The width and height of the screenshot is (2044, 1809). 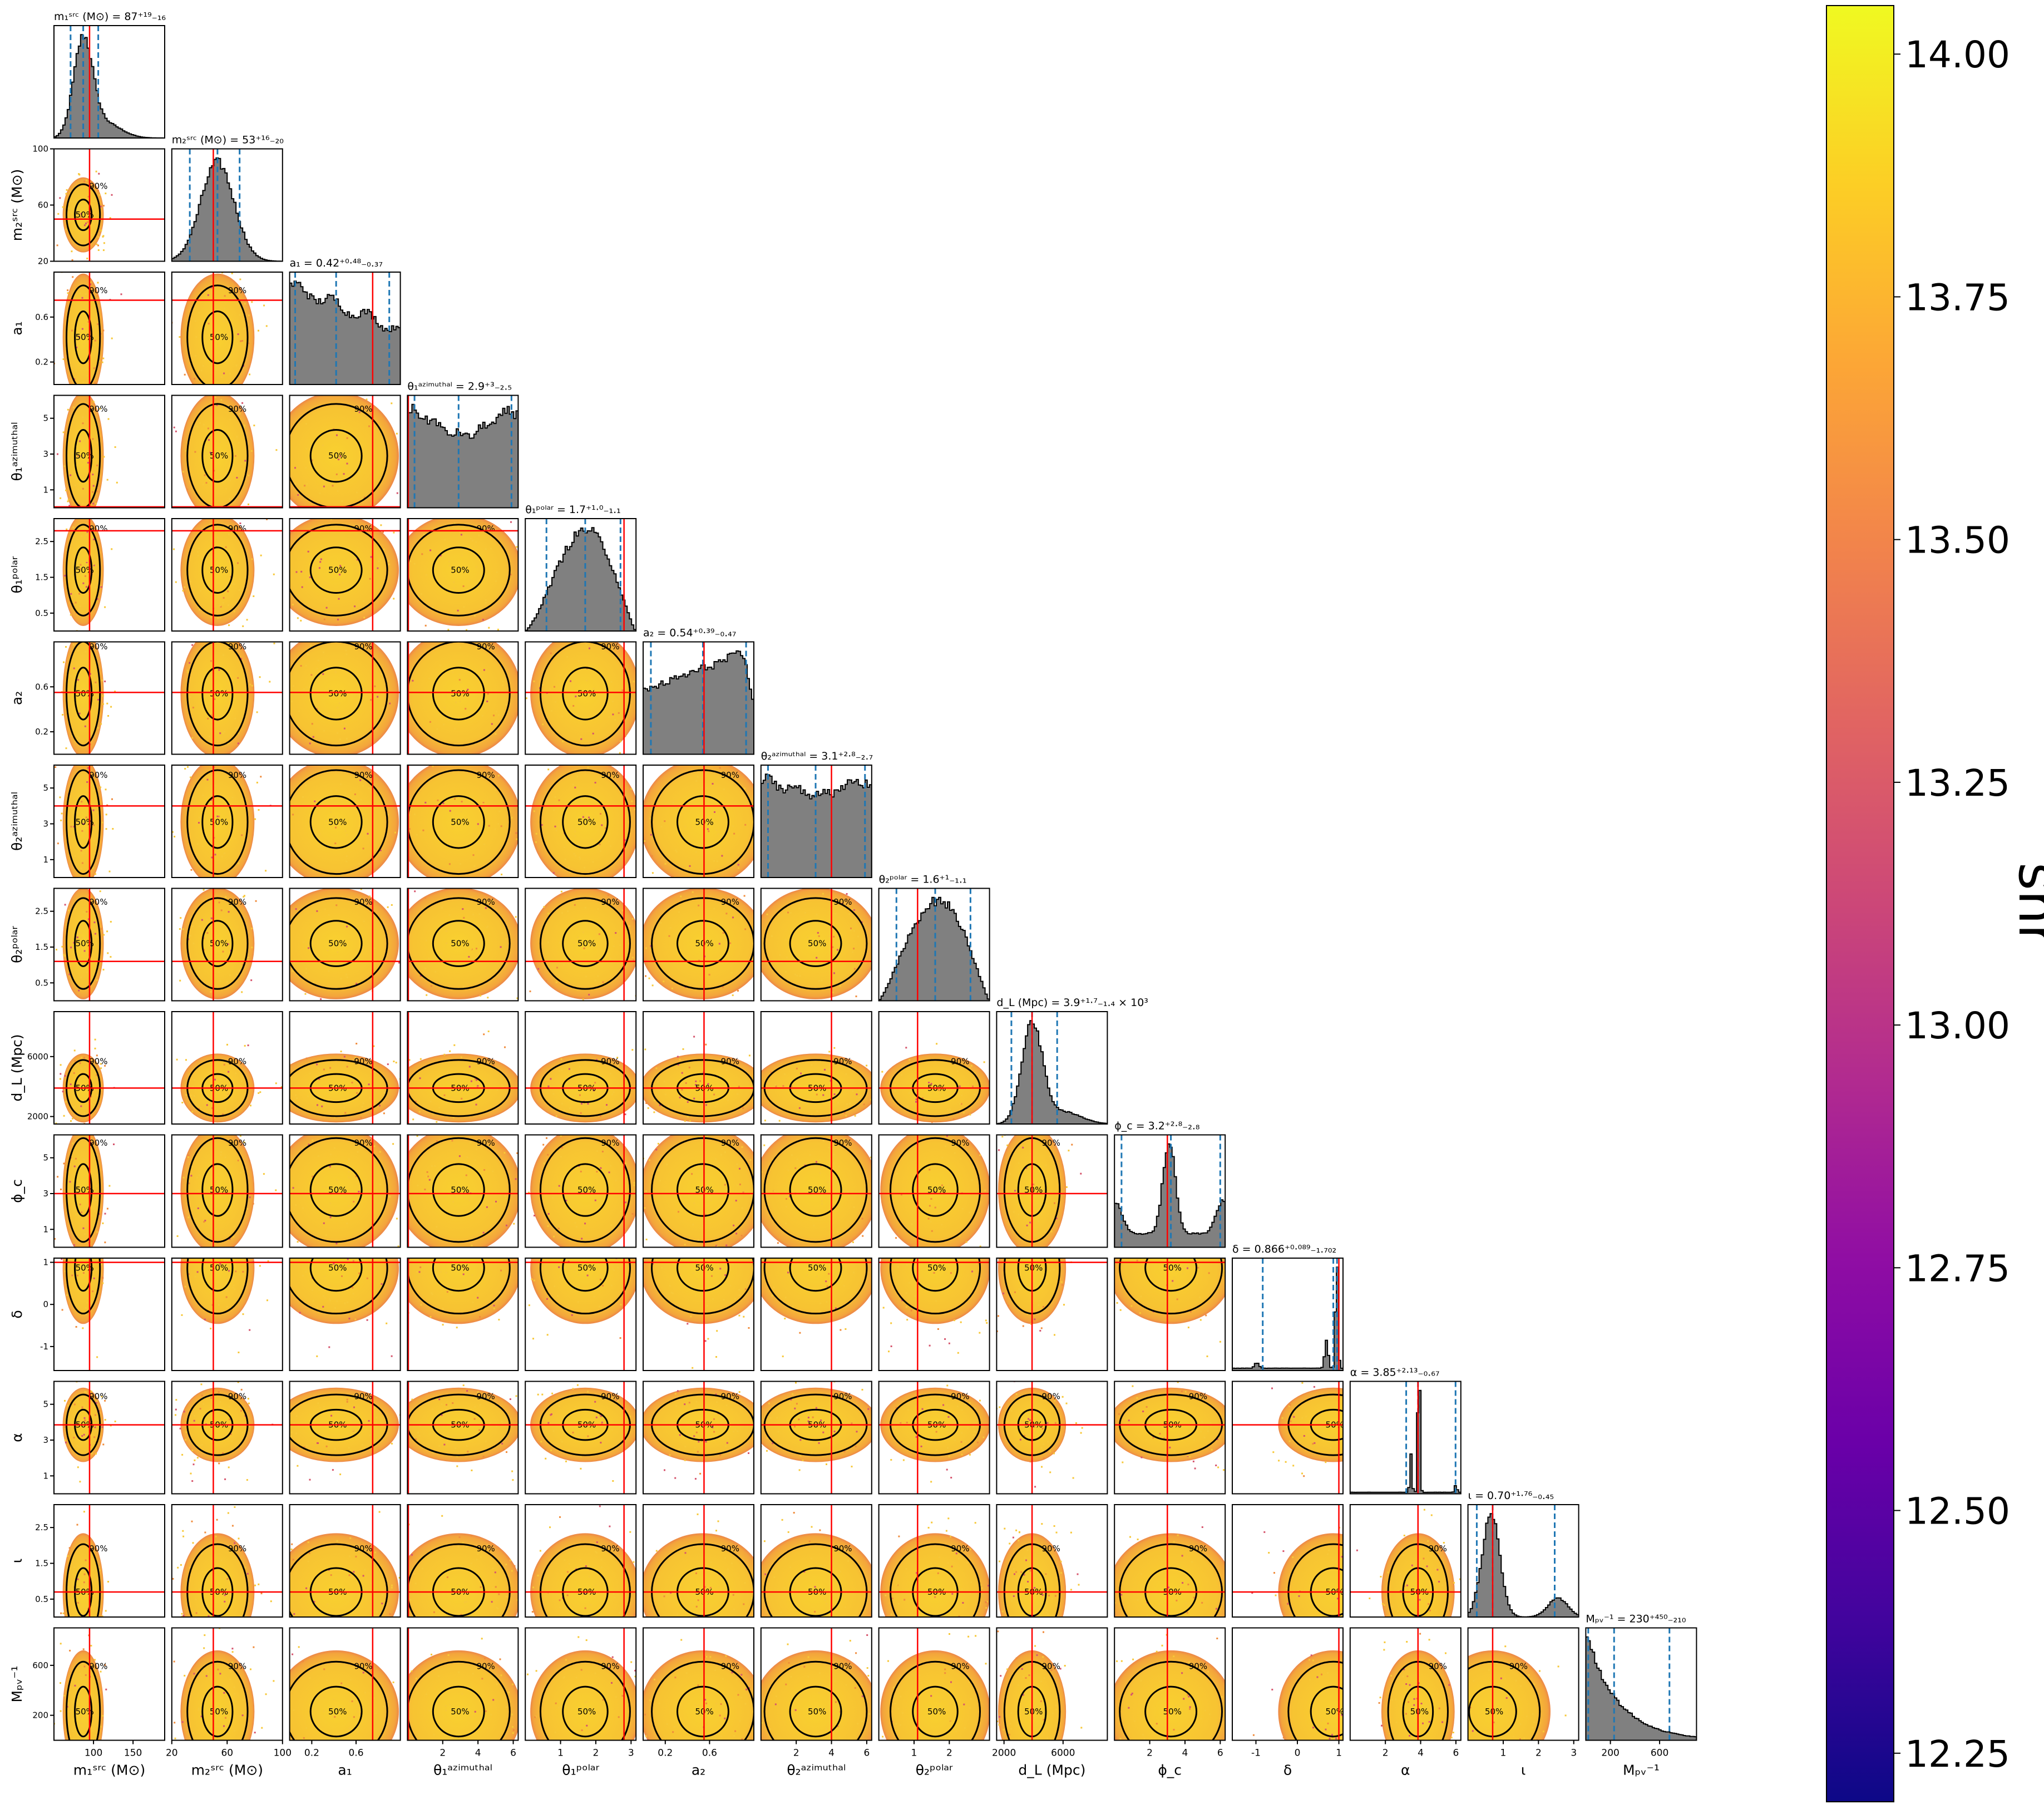 I want to click on x-tick-label: 2, so click(x=1386, y=1753).